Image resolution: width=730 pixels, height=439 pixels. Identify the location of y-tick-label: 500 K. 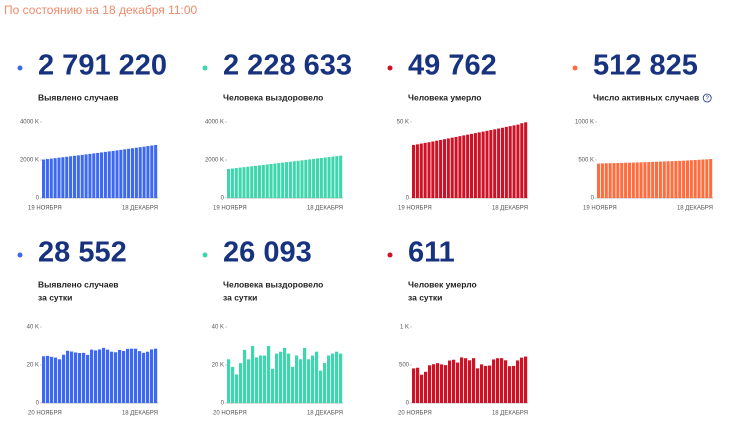
(586, 161).